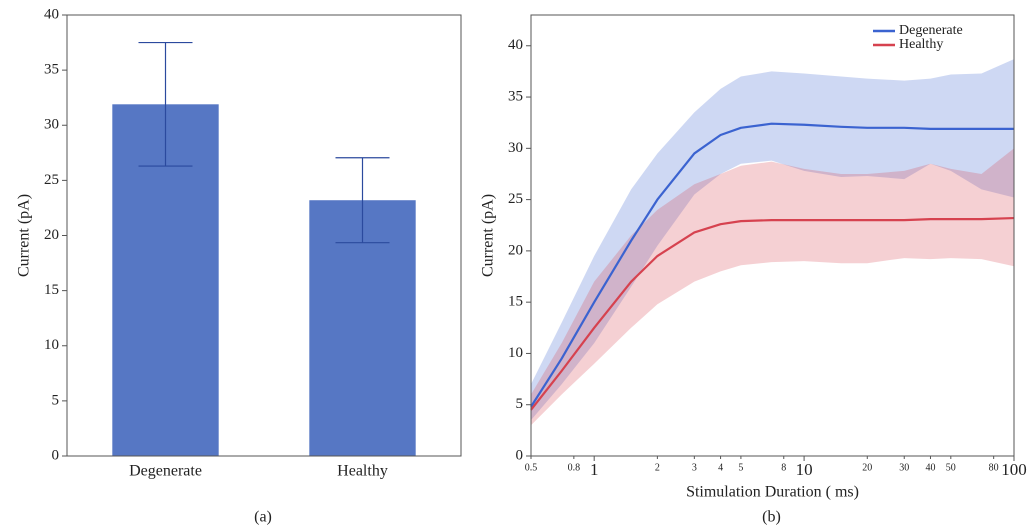  What do you see at coordinates (804, 469) in the screenshot?
I see `x-tick-label: 10` at bounding box center [804, 469].